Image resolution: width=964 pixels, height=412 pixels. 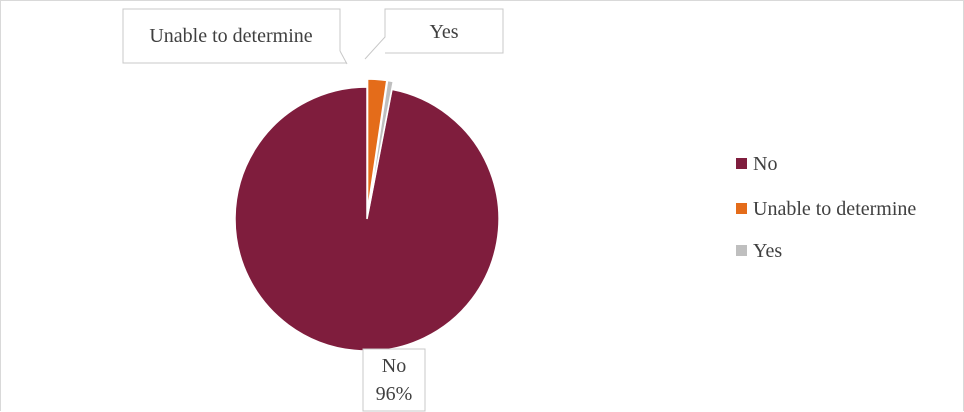 What do you see at coordinates (765, 164) in the screenshot?
I see `legend-label-no: No` at bounding box center [765, 164].